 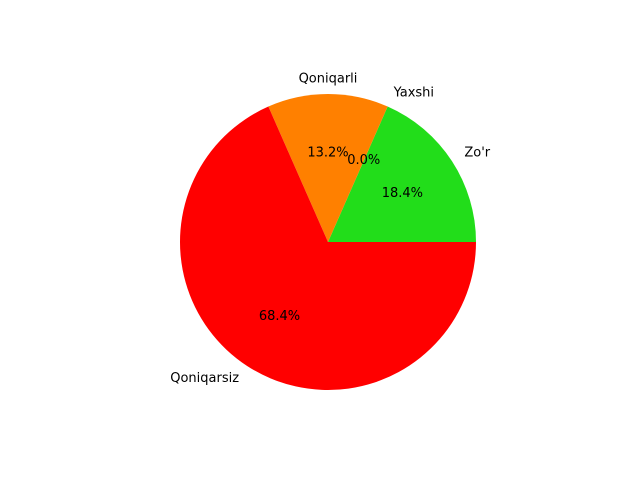 I want to click on slice-label-yaxshi: Yaxshi, so click(x=413, y=92).